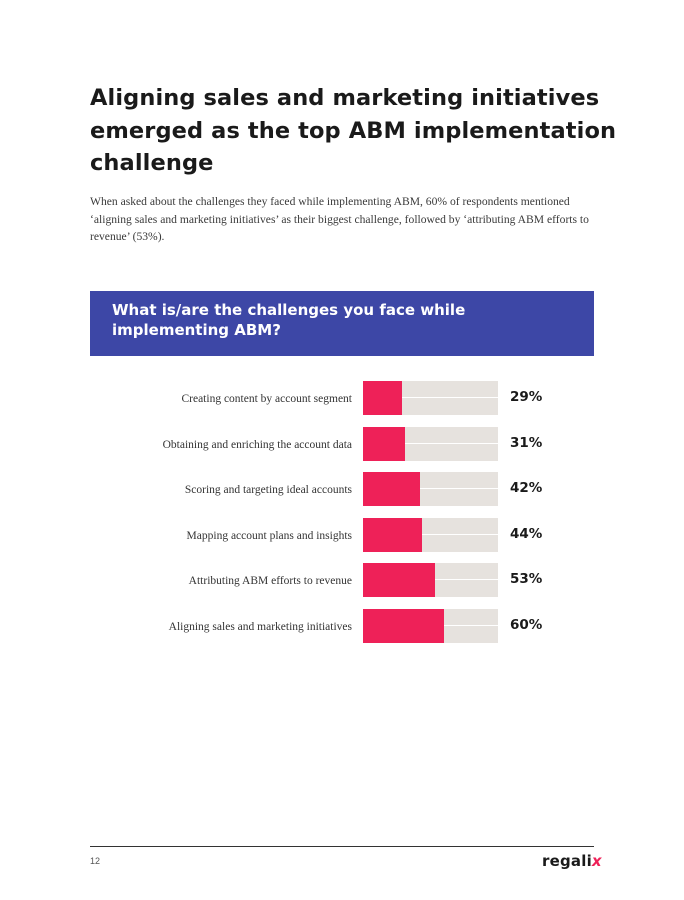 This screenshot has height=900, width=684. Describe the element at coordinates (526, 397) in the screenshot. I see `bar-value-label: 29%` at that location.